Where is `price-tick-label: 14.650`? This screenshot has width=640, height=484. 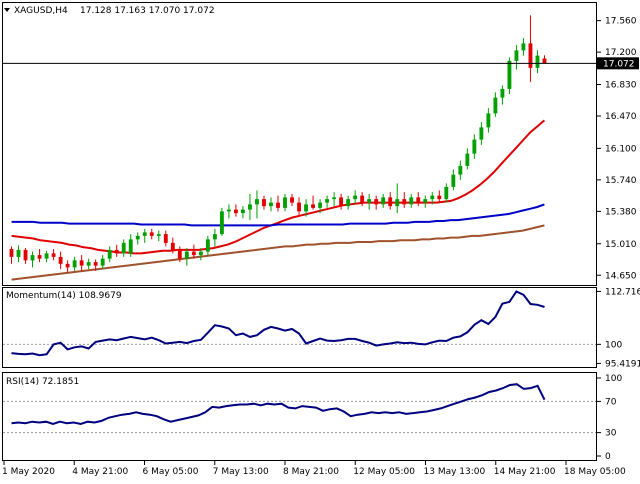
price-tick-label: 14.650 is located at coordinates (621, 276).